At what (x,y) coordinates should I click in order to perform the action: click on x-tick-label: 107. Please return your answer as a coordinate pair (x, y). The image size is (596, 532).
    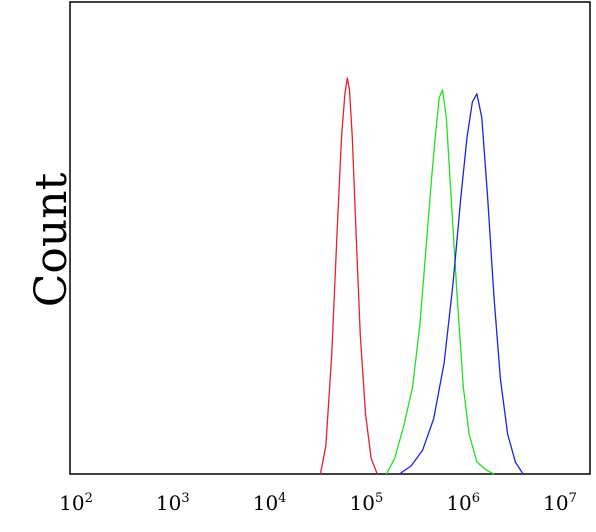
    Looking at the image, I should click on (560, 503).